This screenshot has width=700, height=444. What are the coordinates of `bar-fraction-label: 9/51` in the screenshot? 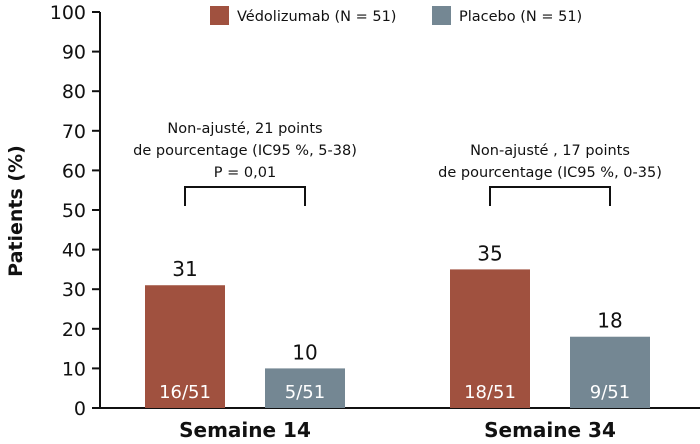 It's located at (610, 392).